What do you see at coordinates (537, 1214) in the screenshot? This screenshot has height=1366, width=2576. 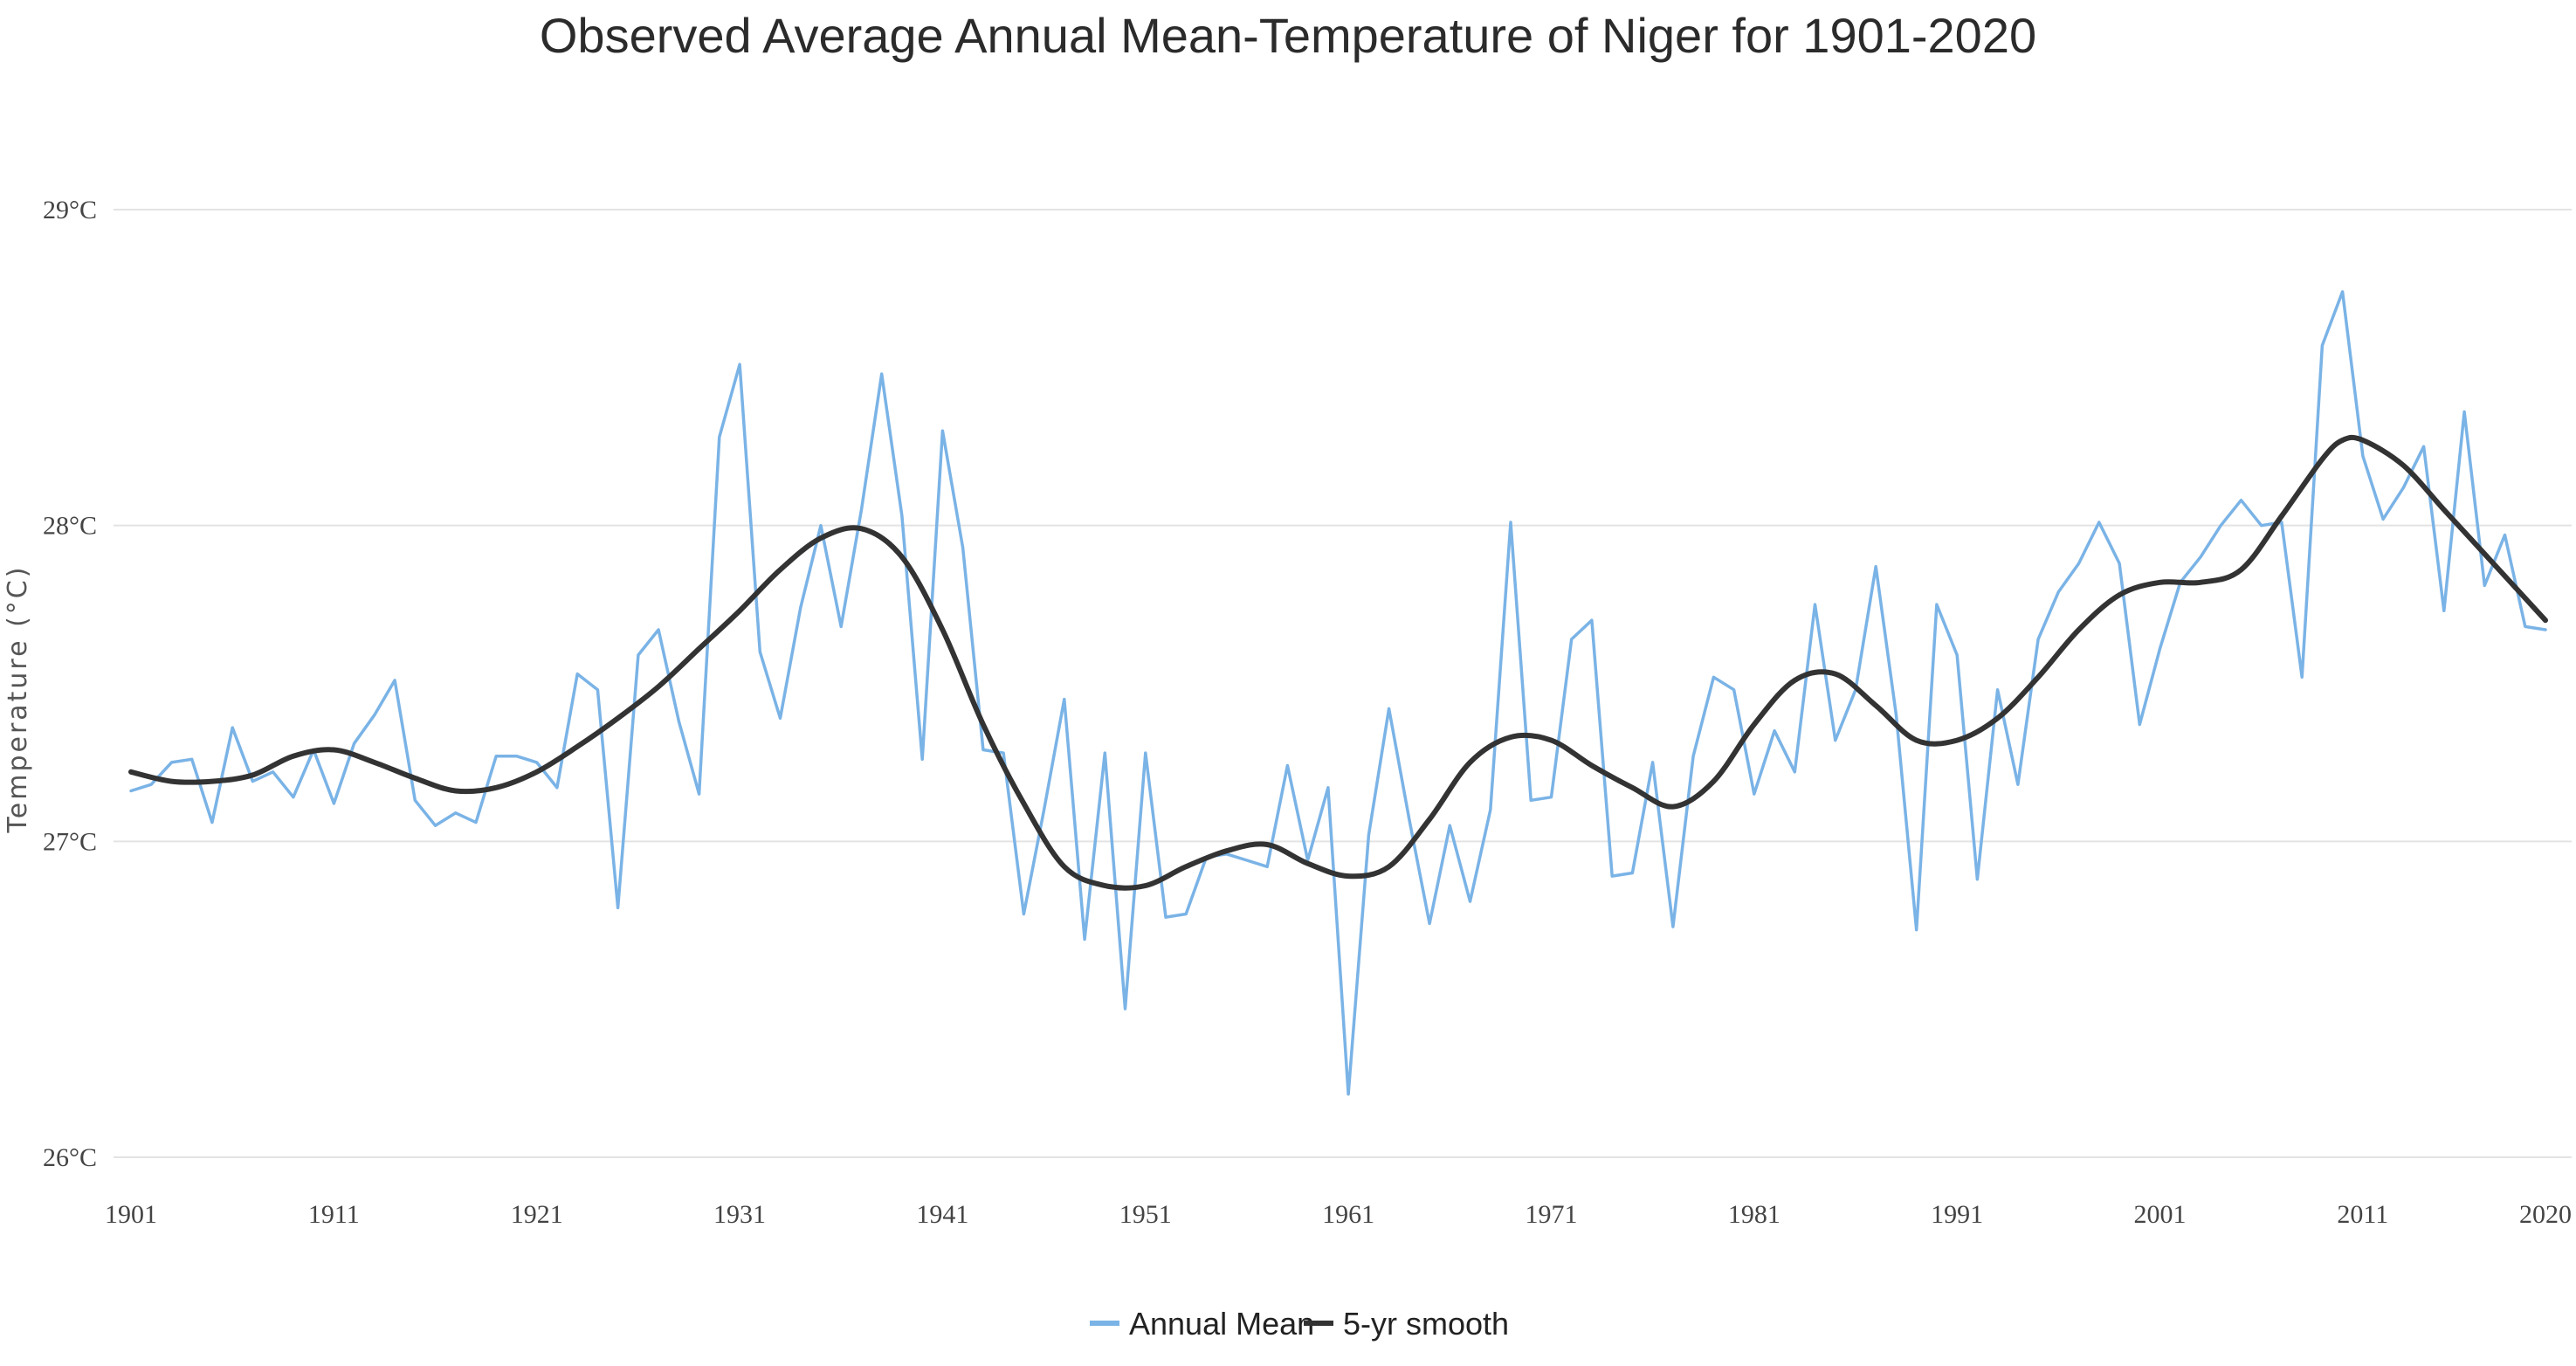 I see `x-tick-label: 1921` at bounding box center [537, 1214].